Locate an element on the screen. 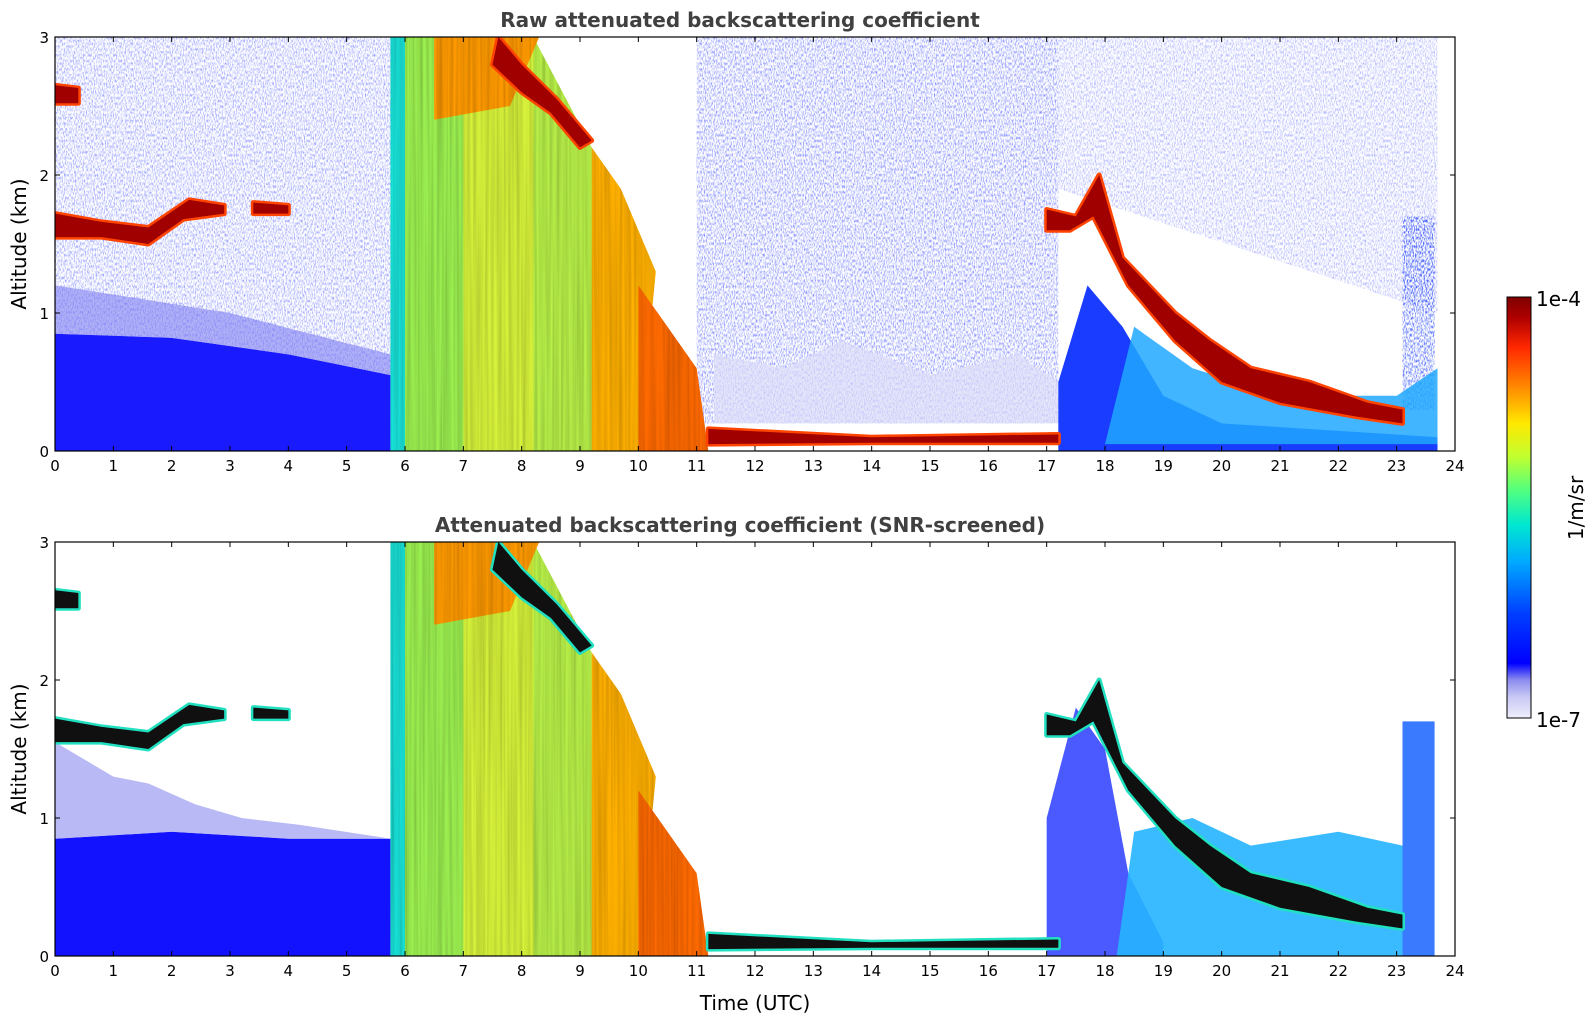  raw-y-tick-label: 2 is located at coordinates (44, 176).